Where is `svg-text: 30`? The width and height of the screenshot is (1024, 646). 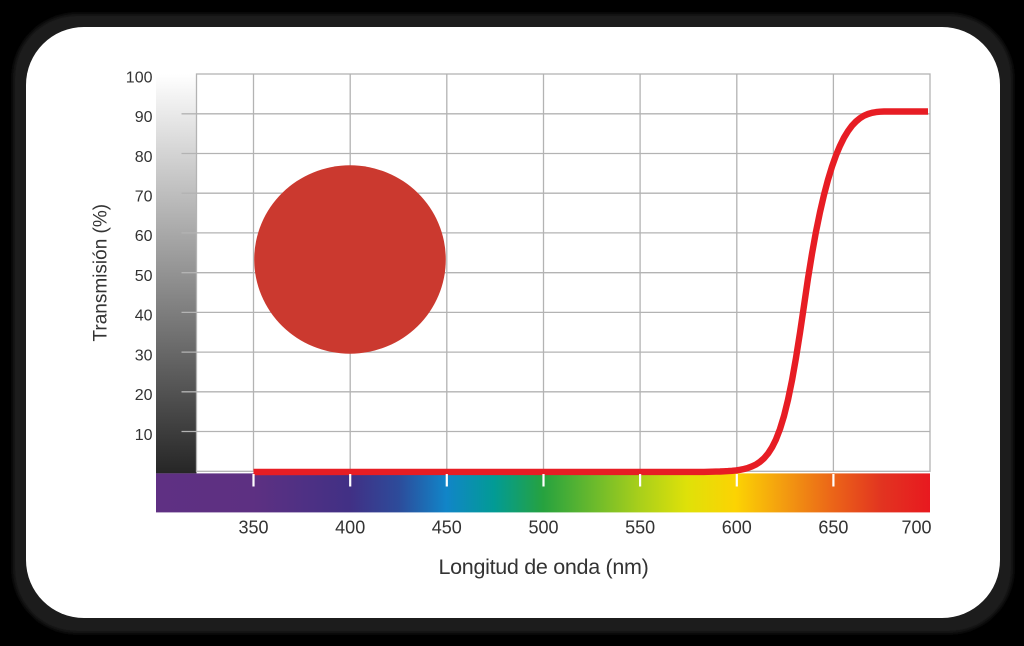
svg-text: 30 is located at coordinates (144, 355).